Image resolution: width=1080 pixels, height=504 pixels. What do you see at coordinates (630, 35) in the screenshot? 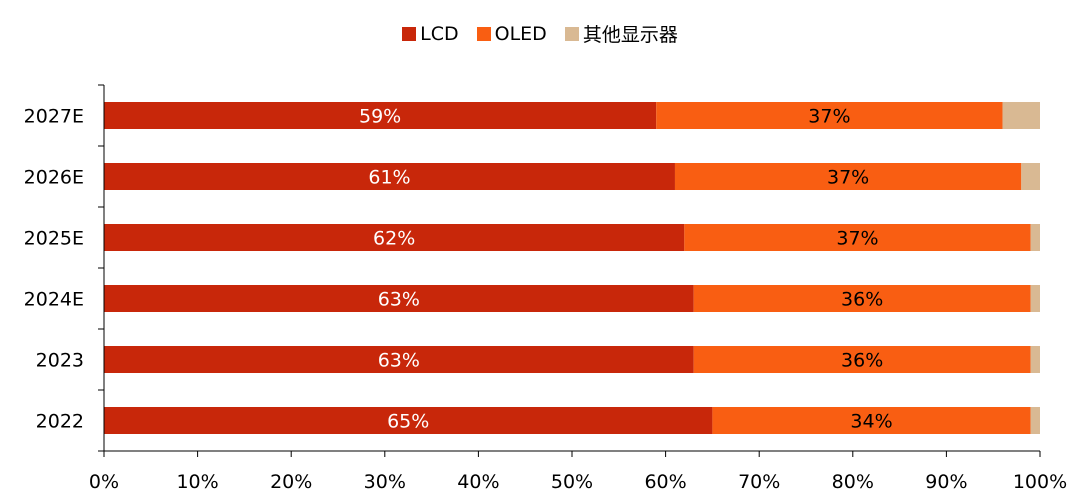
I see `legend-label-other: 其他显示器` at bounding box center [630, 35].